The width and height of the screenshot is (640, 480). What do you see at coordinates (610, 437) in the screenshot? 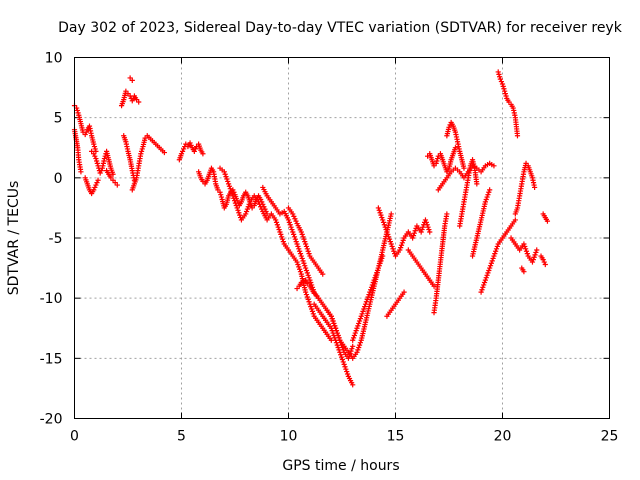
I see `x-tick-label: 25` at bounding box center [610, 437].